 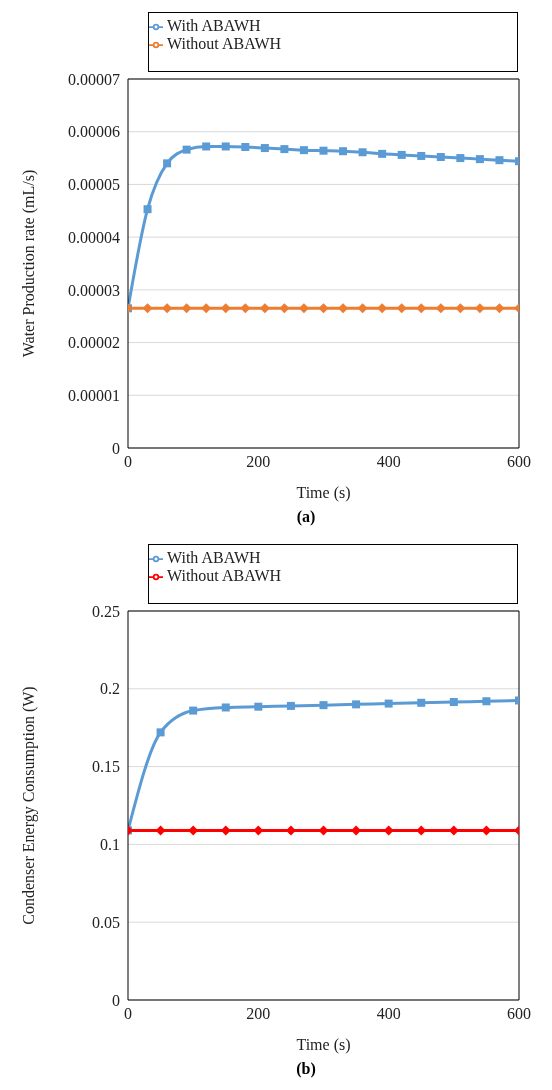 What do you see at coordinates (94, 395) in the screenshot?
I see `y-tick-label: 0.00001` at bounding box center [94, 395].